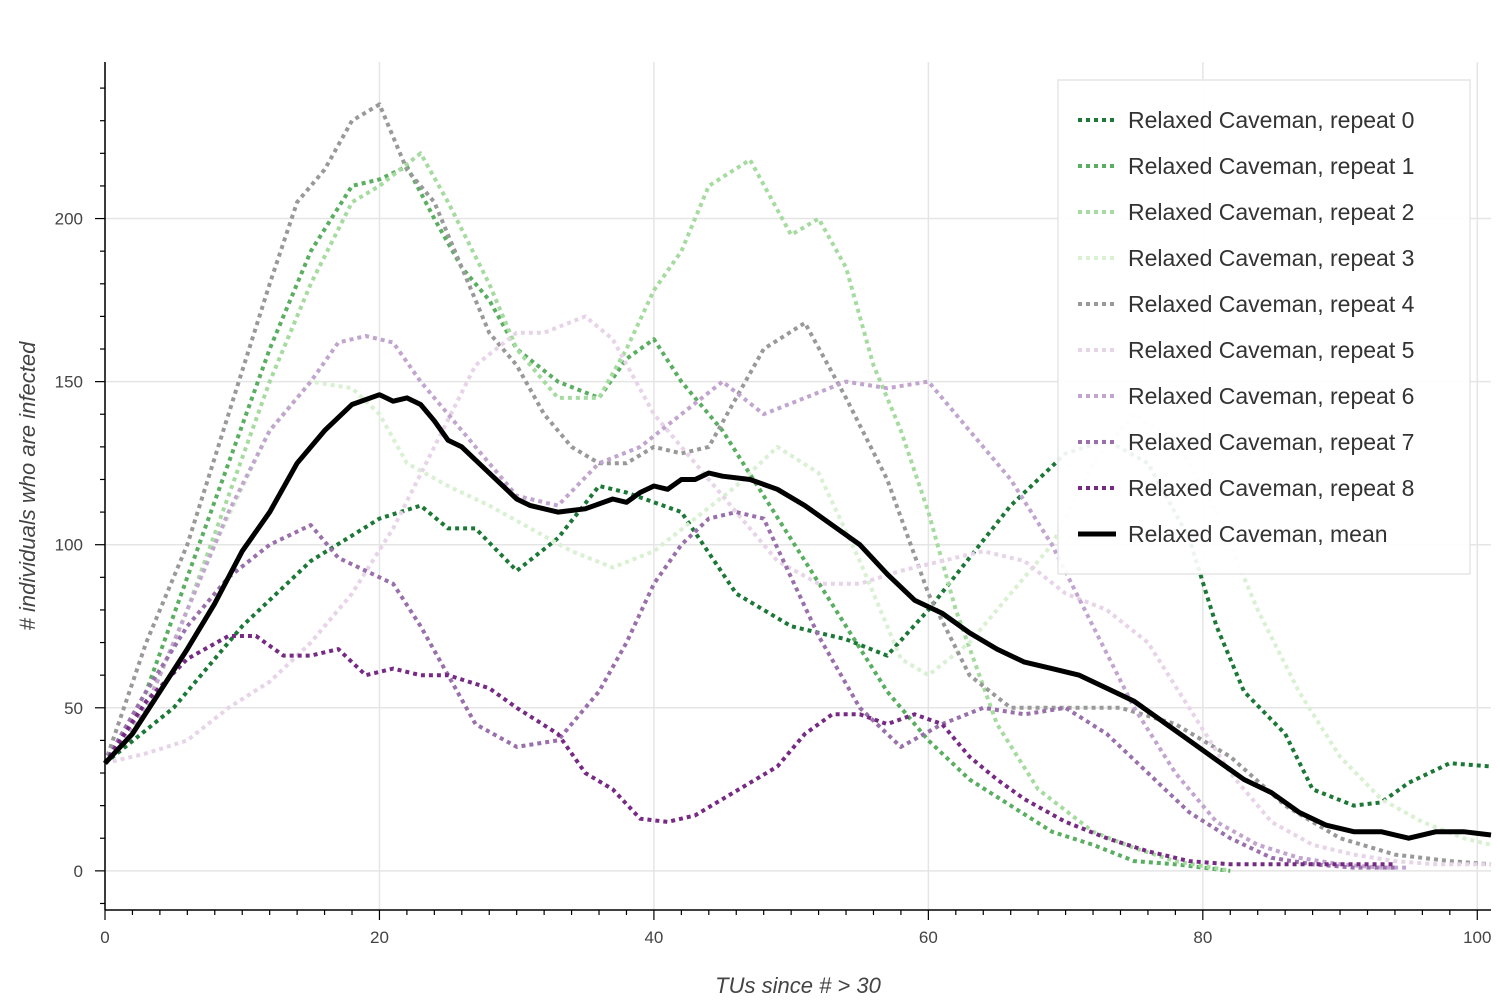 Image resolution: width=1500 pixels, height=1000 pixels. I want to click on x-axis-title: TUs since # > 30, so click(798, 985).